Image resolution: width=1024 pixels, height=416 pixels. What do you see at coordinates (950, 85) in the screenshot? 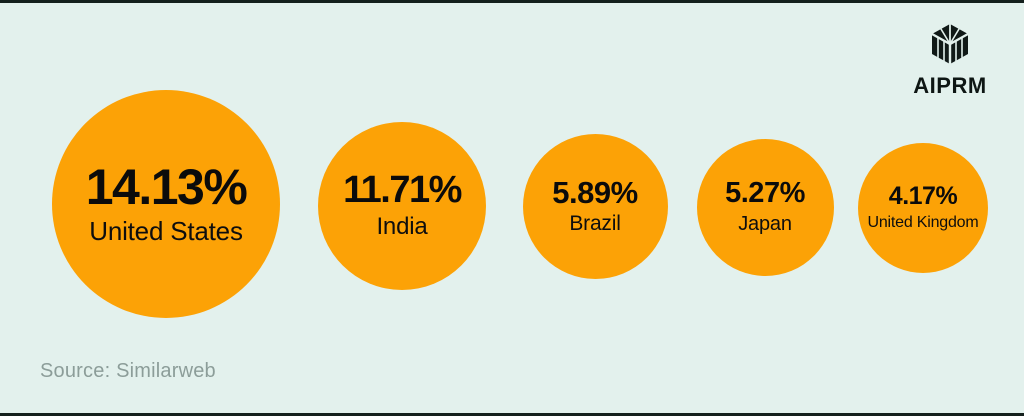
I see `brand-name: AIPRM` at bounding box center [950, 85].